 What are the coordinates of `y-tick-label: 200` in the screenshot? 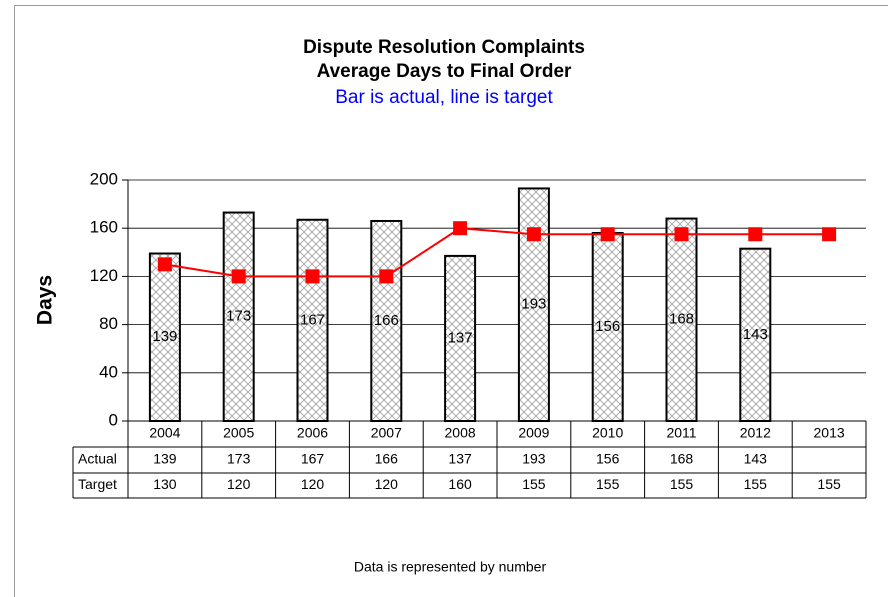 It's located at (104, 178).